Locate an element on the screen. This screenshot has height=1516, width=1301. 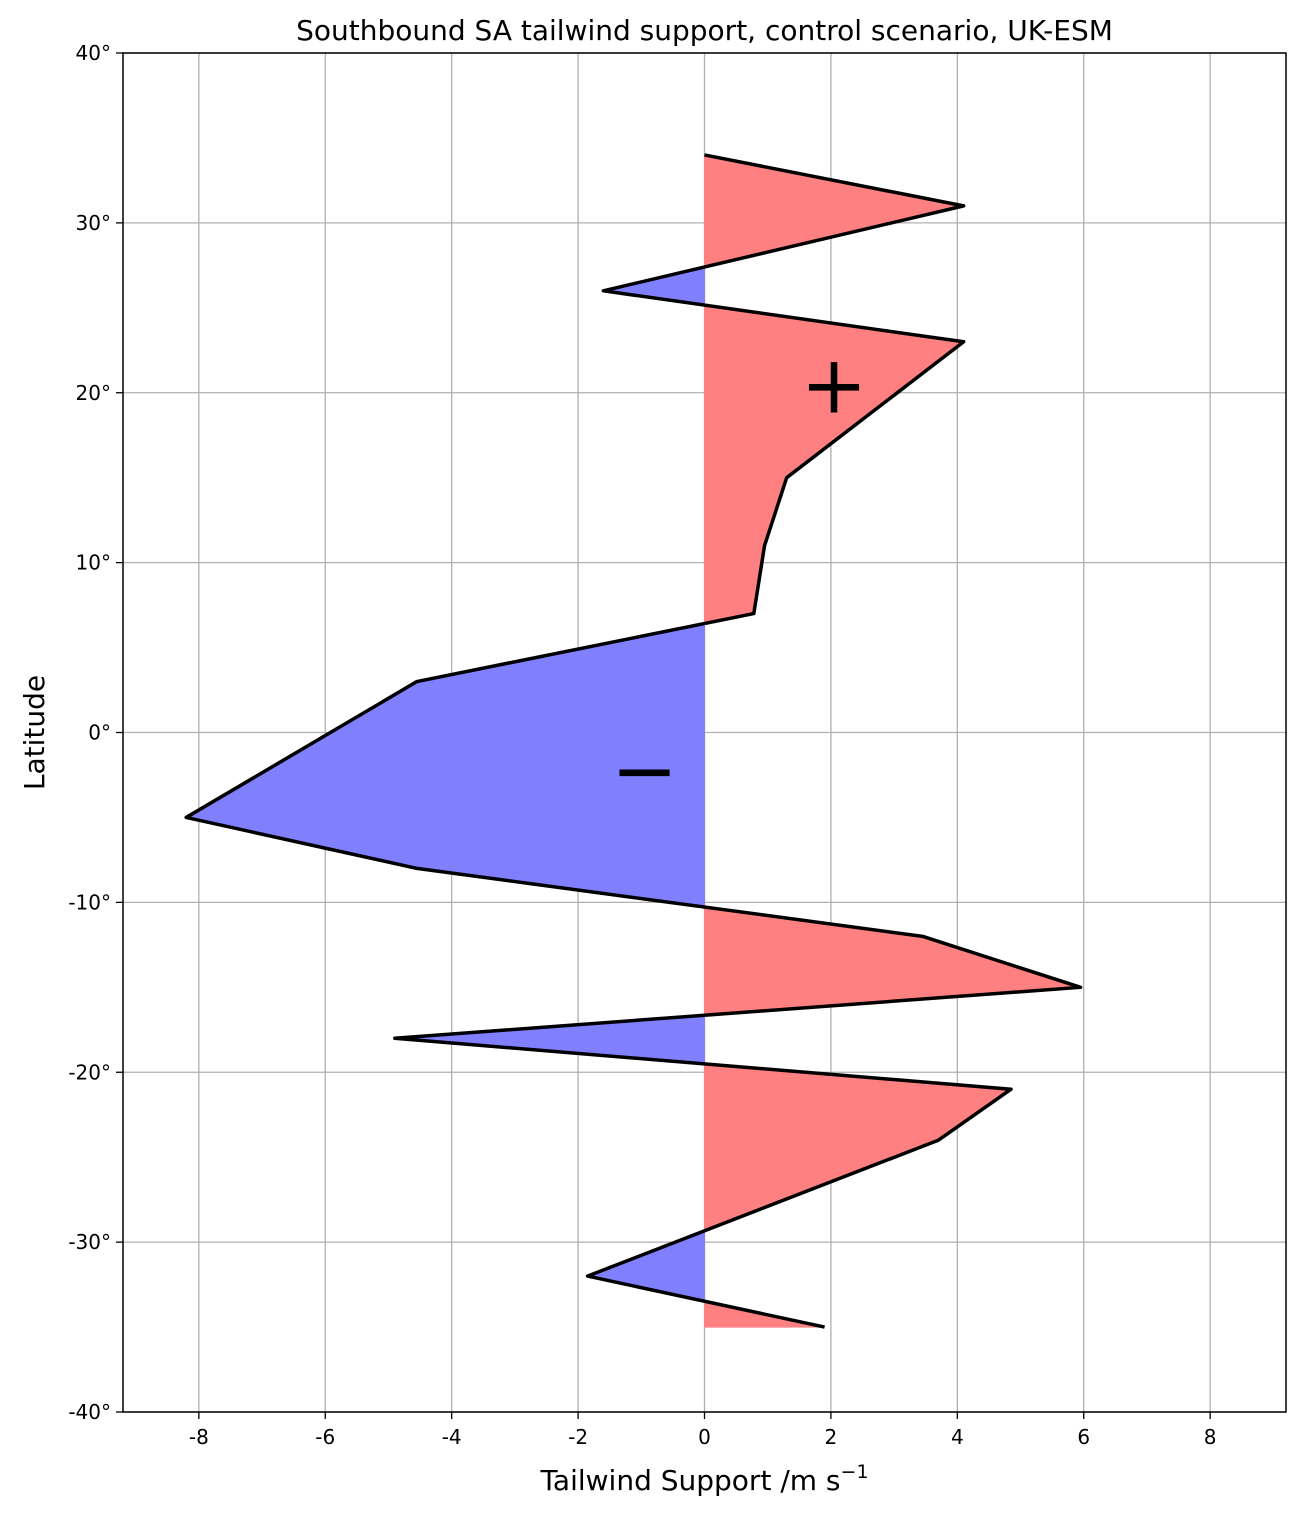
x-tick-label: 8 is located at coordinates (1210, 1437).